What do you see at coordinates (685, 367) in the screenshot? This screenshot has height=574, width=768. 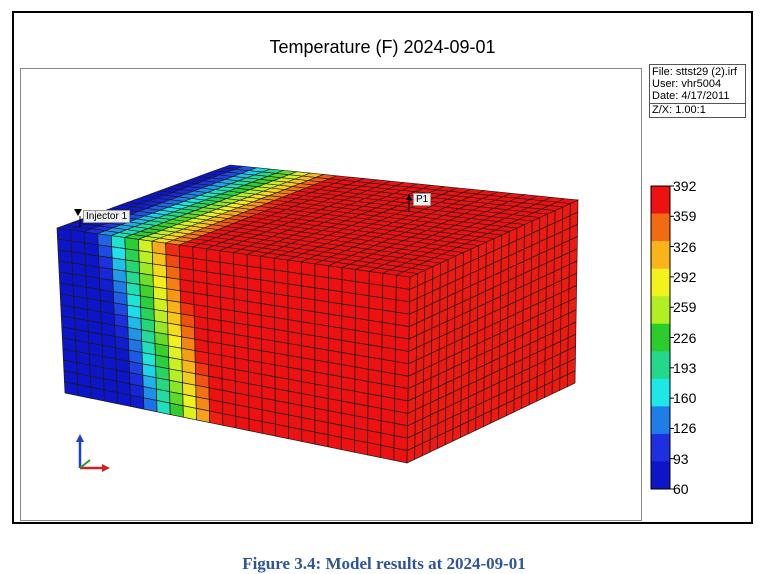 I see `legend-tick-label: 193` at bounding box center [685, 367].